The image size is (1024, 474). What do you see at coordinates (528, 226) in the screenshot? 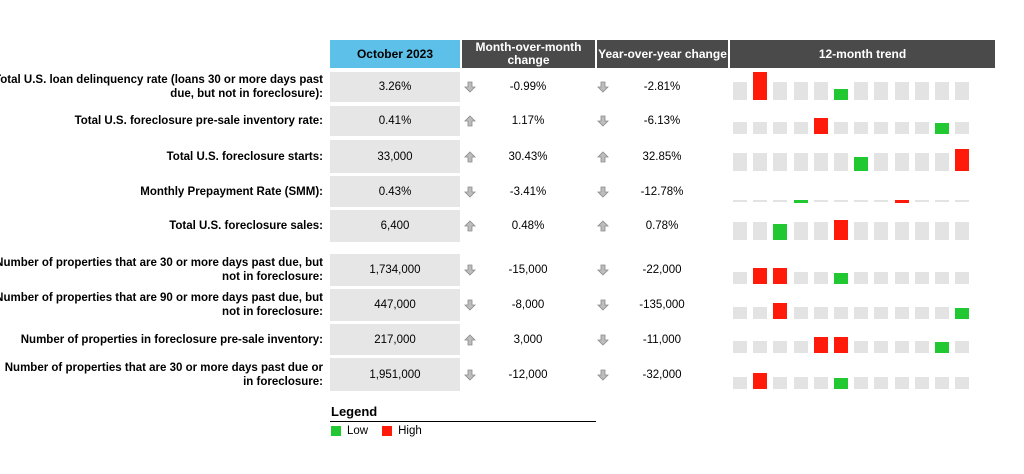
I see `mom-change-value: 0.48%` at bounding box center [528, 226].